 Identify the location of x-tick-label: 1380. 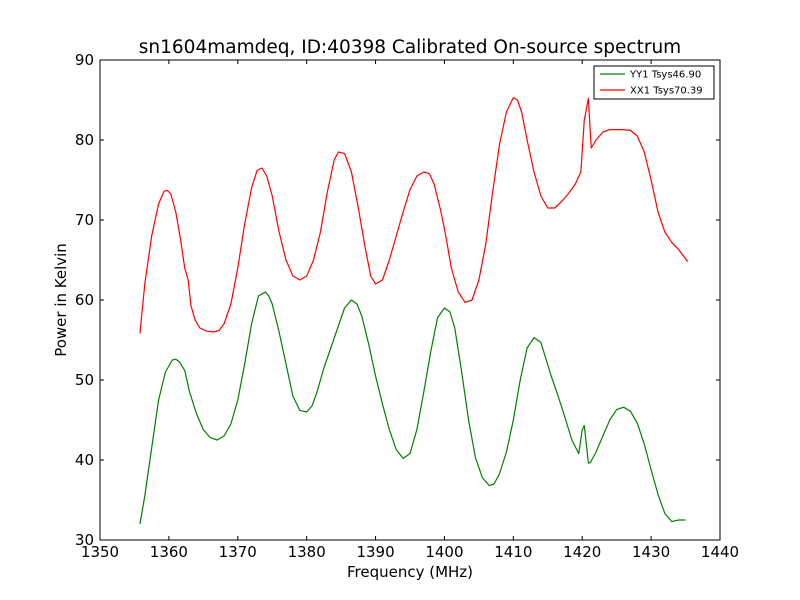
(307, 552).